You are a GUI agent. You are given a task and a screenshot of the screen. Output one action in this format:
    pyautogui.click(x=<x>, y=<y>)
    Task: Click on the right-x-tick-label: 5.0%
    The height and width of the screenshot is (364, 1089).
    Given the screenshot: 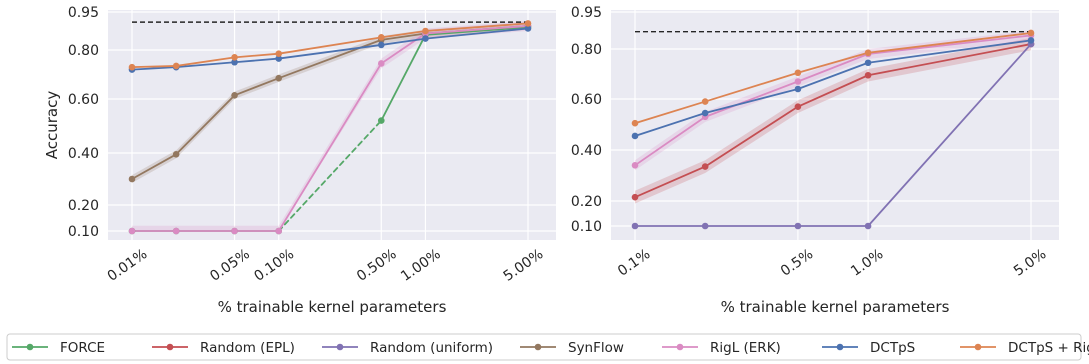 What is the action you would take?
    pyautogui.click(x=1030, y=263)
    